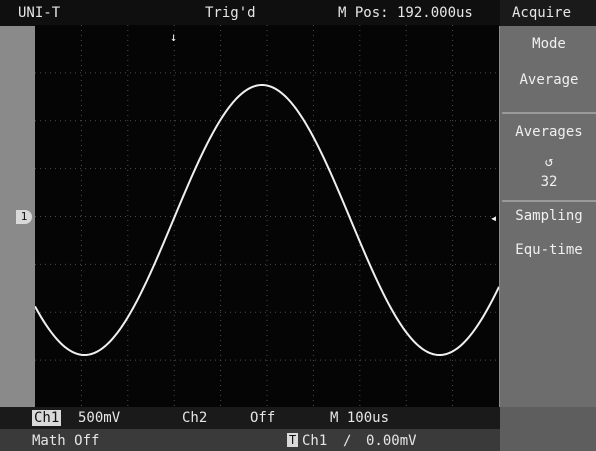 This screenshot has height=451, width=596. Describe the element at coordinates (549, 80) in the screenshot. I see `mode-value: Average` at that location.